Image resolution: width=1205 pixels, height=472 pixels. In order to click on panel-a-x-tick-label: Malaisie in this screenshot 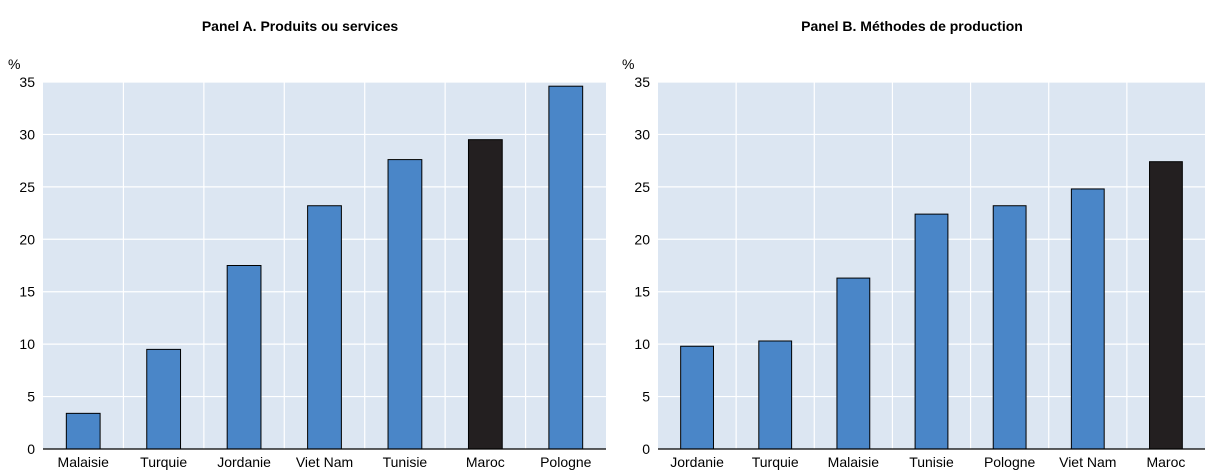, I will do `click(84, 462)`.